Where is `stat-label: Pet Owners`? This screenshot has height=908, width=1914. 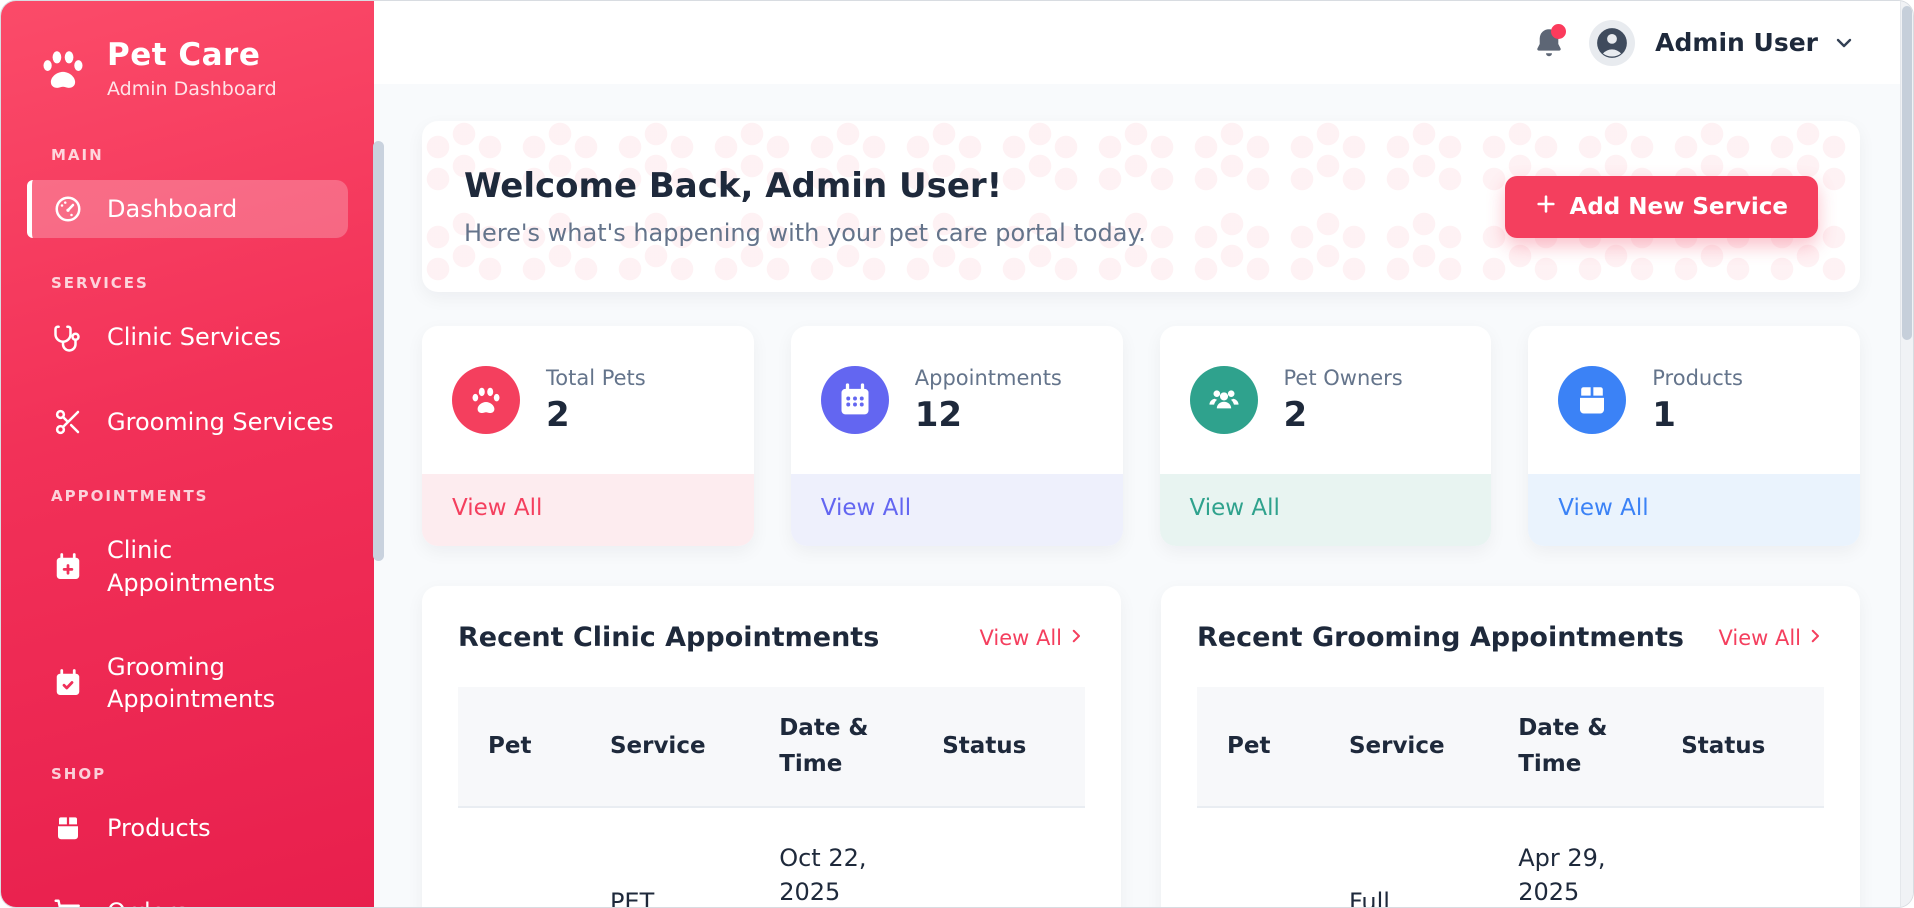 stat-label: Pet Owners is located at coordinates (1343, 377).